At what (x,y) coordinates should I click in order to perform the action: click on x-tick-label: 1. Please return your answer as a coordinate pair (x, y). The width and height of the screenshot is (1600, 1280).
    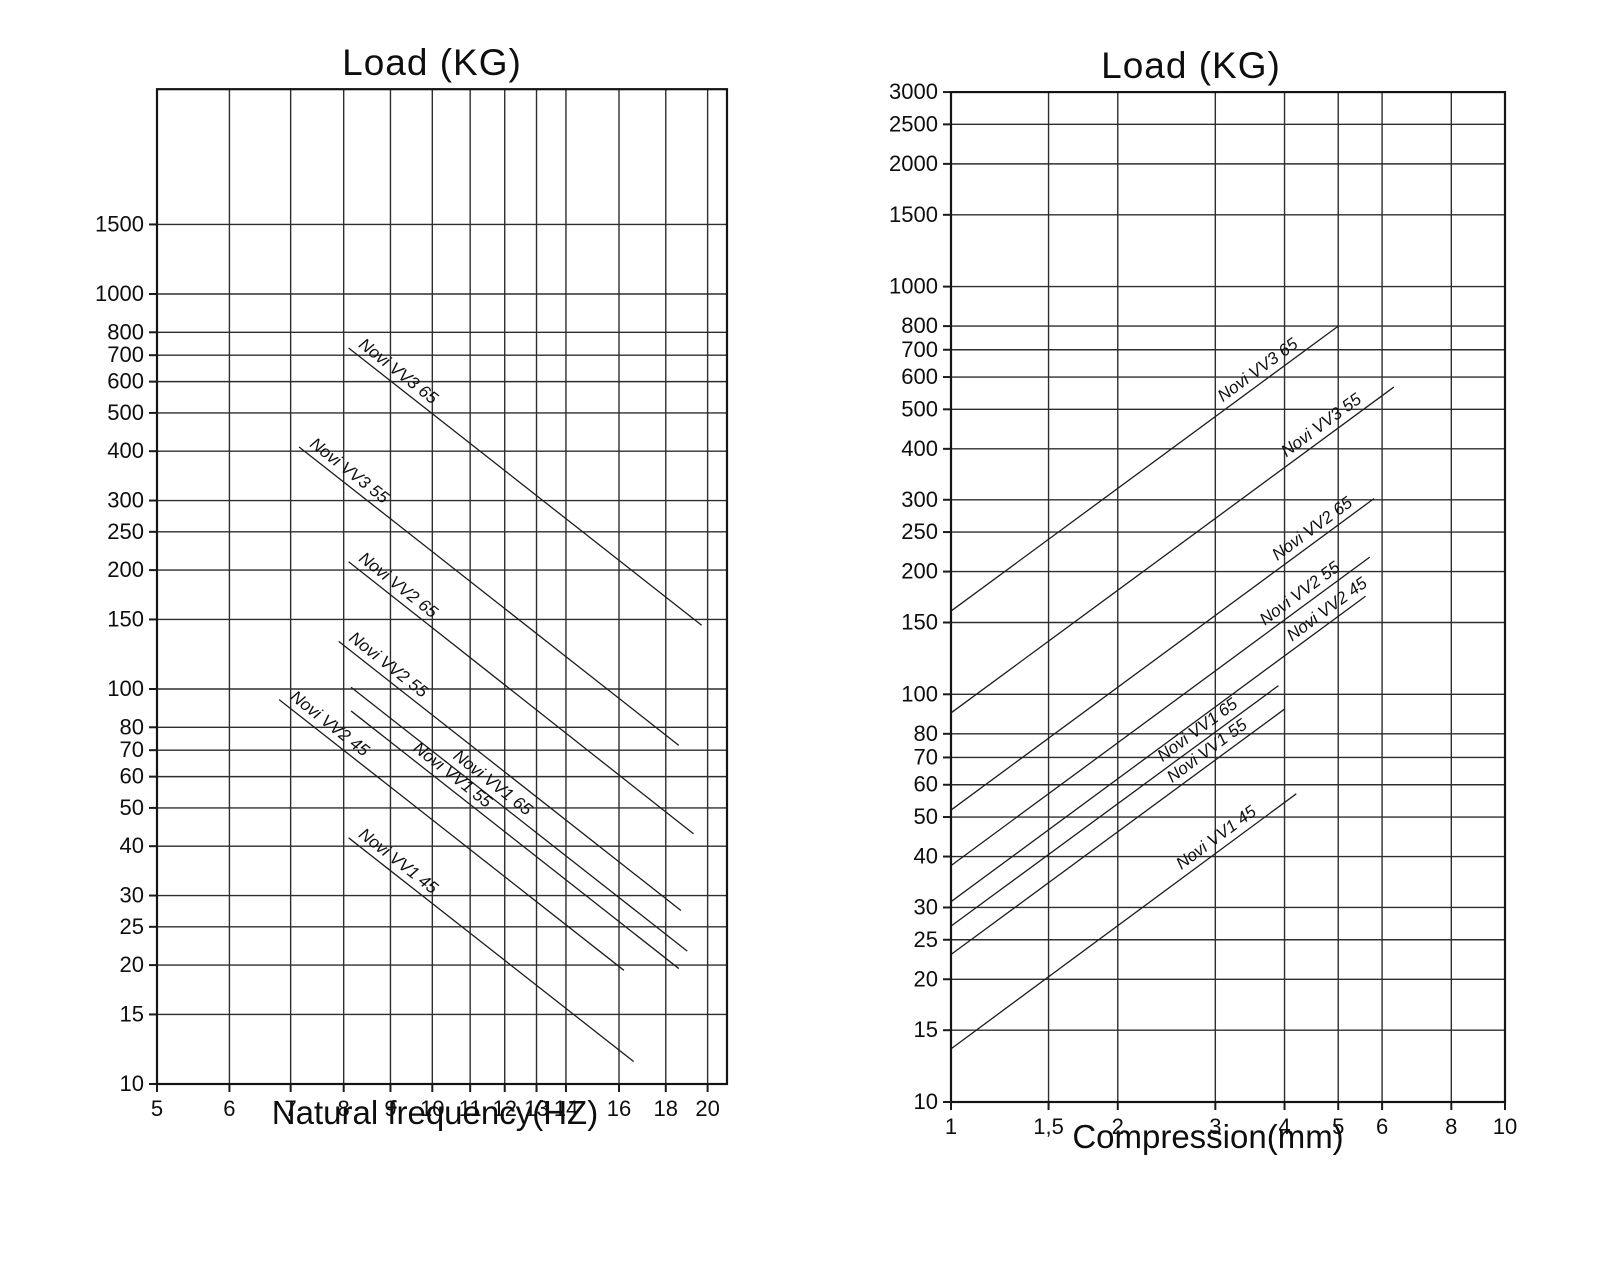
    Looking at the image, I should click on (951, 1126).